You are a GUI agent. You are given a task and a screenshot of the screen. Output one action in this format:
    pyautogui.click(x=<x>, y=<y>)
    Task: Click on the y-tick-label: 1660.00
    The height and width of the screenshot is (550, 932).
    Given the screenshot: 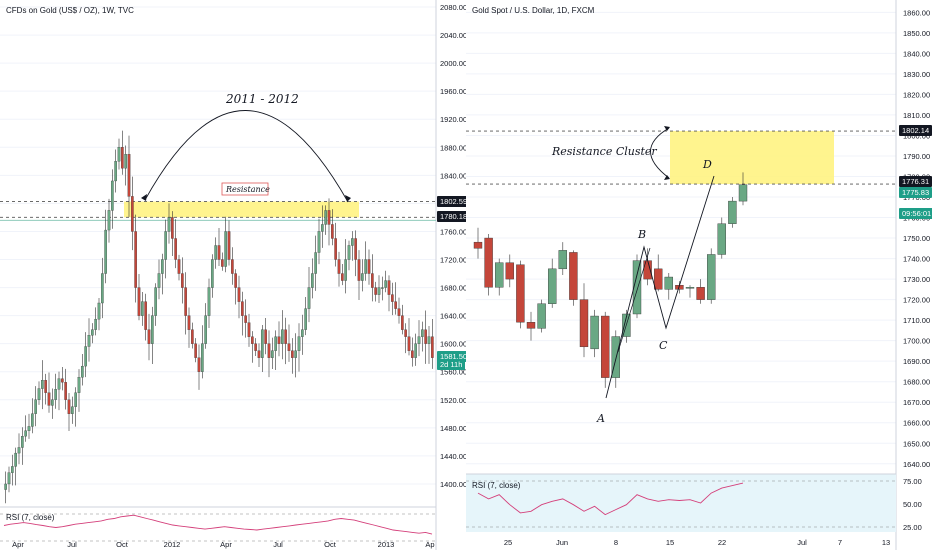 What is the action you would take?
    pyautogui.click(x=916, y=423)
    